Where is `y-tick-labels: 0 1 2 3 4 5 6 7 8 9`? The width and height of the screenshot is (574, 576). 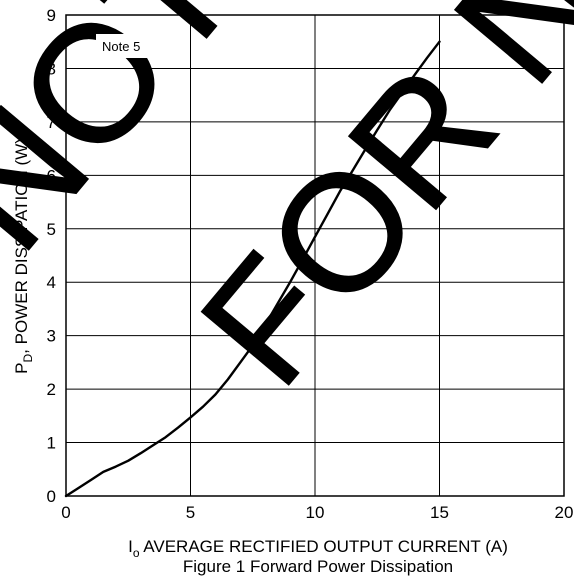 y-tick-labels: 0 1 2 3 4 5 6 7 8 9 is located at coordinates (51, 256).